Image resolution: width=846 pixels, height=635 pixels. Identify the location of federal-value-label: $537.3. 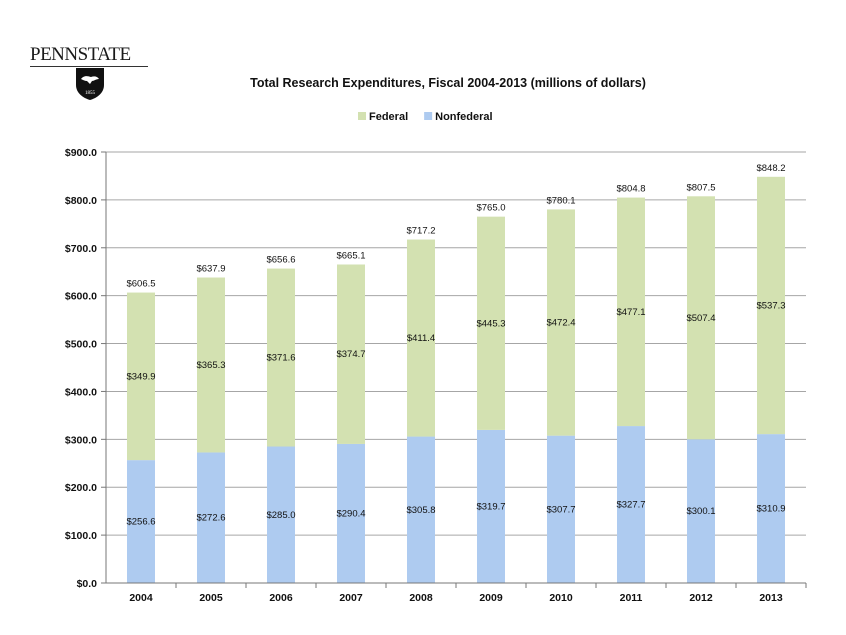
(770, 305).